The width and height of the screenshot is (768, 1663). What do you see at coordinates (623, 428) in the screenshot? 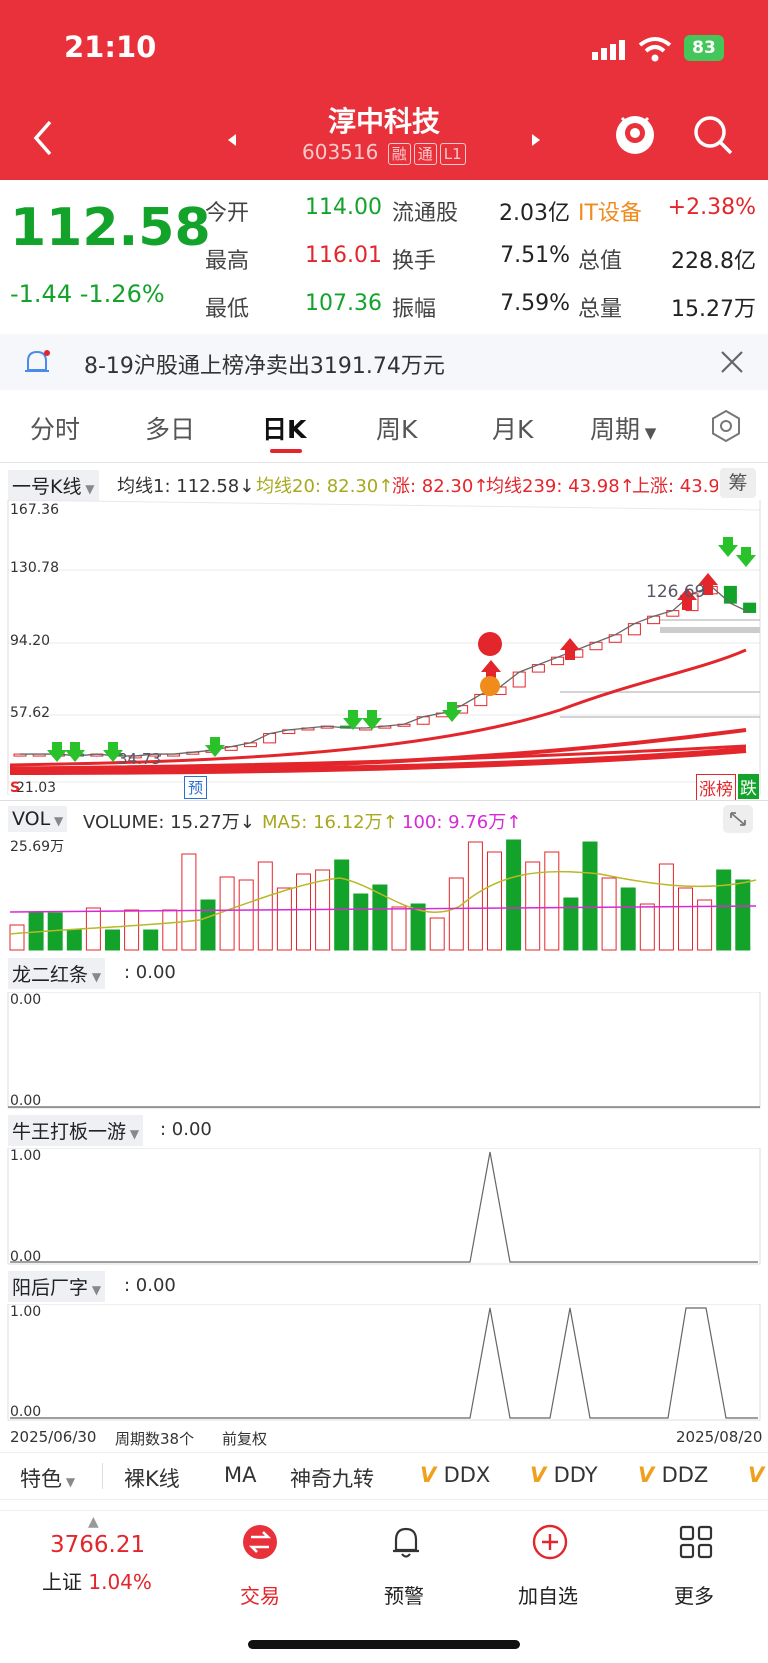
I see `tab-period: 周期 ▼` at bounding box center [623, 428].